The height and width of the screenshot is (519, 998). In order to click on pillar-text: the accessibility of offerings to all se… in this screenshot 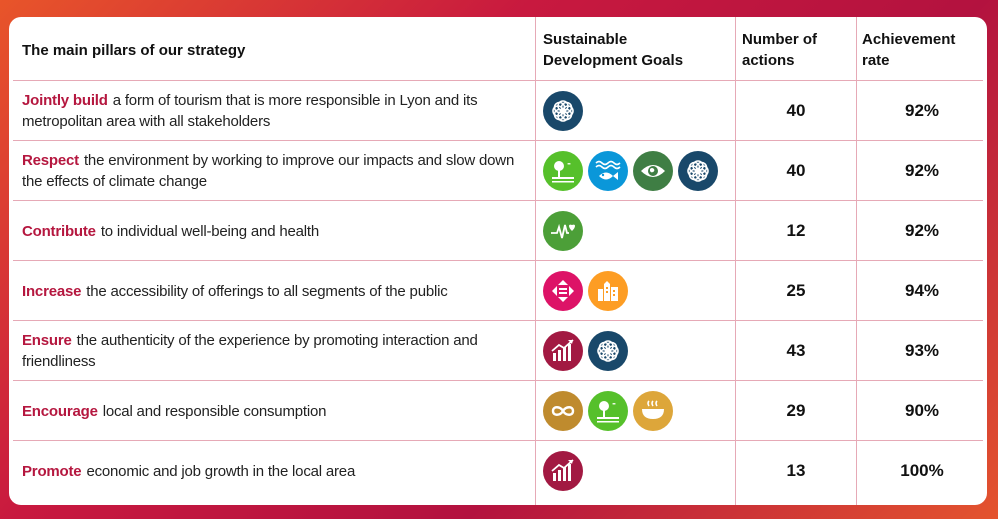, I will do `click(267, 291)`.